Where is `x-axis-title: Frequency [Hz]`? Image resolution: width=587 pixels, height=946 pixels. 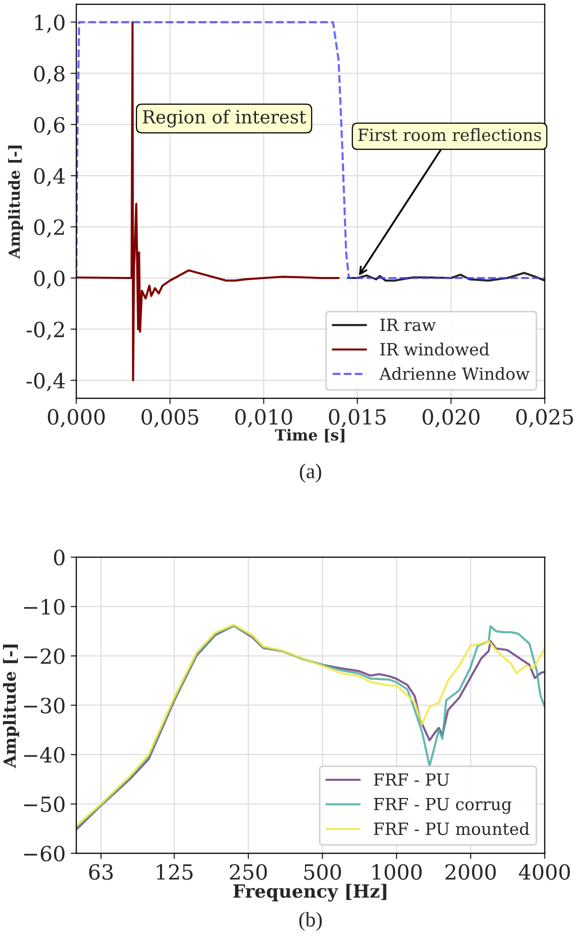
x-axis-title: Frequency [Hz] is located at coordinates (309, 893).